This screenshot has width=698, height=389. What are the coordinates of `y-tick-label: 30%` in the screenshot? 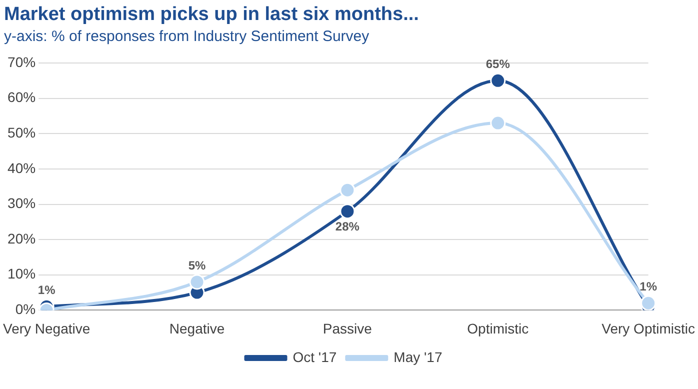 It's located at (22, 203).